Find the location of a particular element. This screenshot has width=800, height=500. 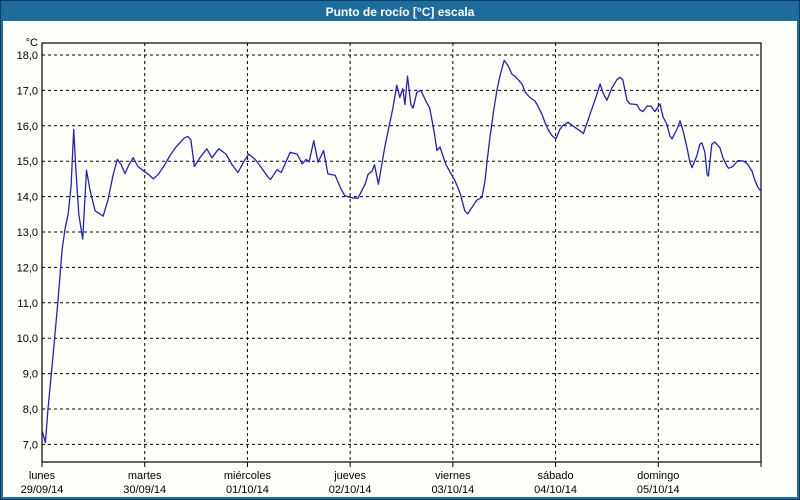

x-day-date-label: 03/10/14 is located at coordinates (452, 490).